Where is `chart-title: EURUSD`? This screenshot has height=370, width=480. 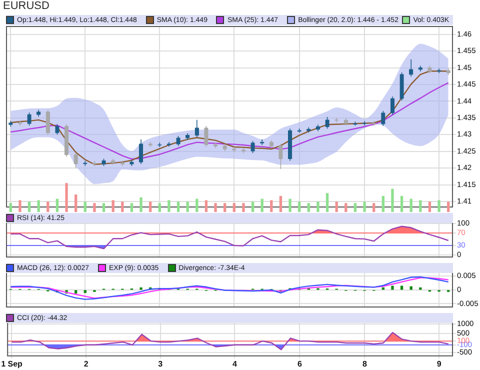 chart-title: EURUSD is located at coordinates (26, 6).